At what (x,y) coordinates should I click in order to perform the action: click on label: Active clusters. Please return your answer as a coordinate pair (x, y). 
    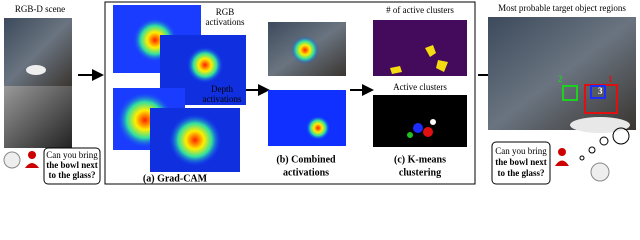
    Looking at the image, I should click on (420, 87).